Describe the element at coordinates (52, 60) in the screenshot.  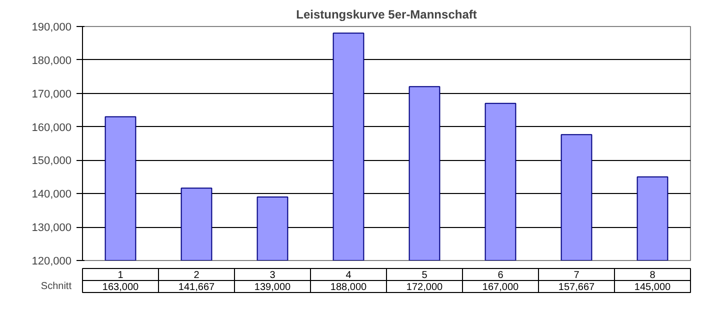
I see `y-tick-label: 180,000` at that location.